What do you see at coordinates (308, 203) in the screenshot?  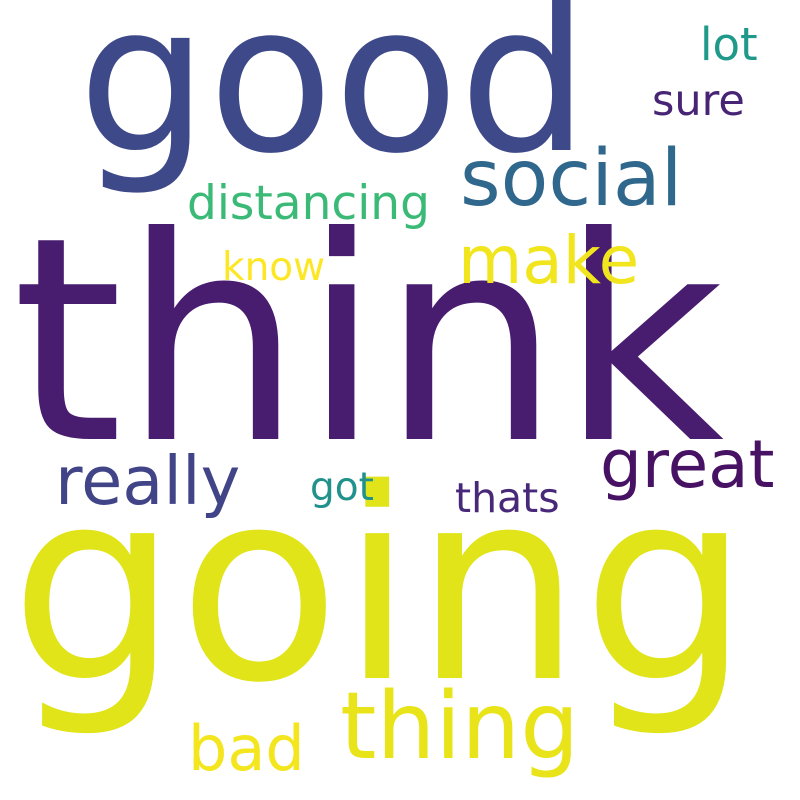 I see `word-distancing: distancing` at bounding box center [308, 203].